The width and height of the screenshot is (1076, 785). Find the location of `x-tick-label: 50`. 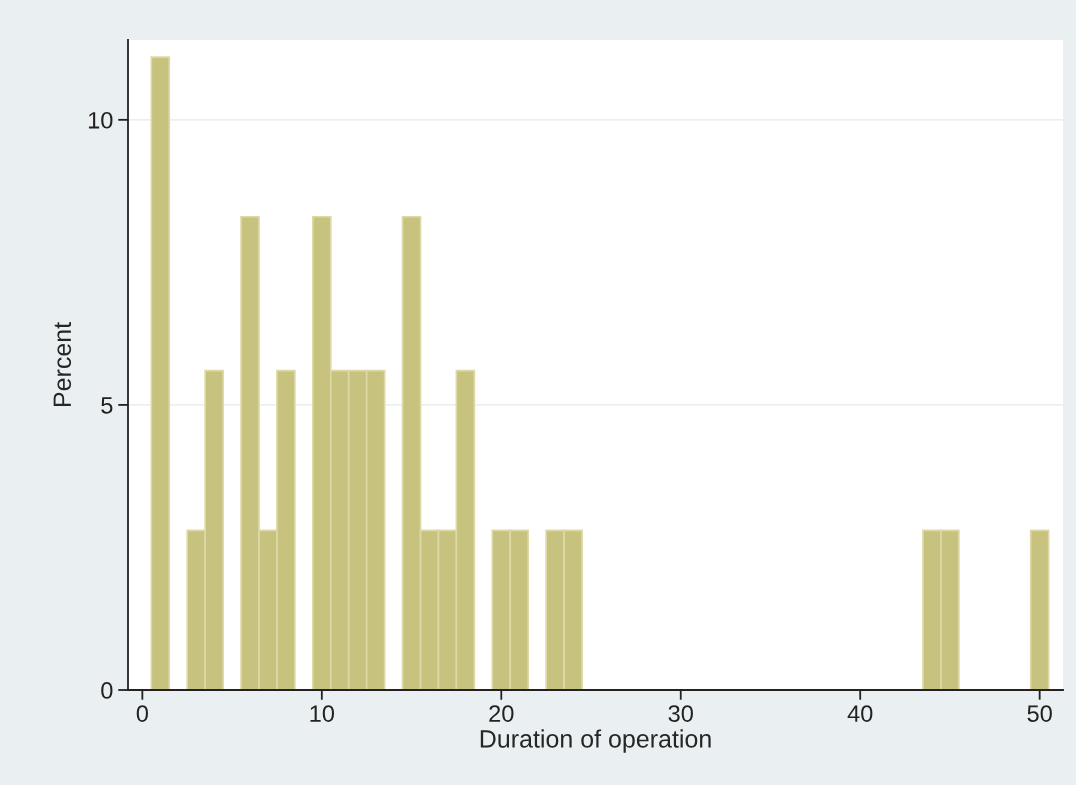

x-tick-label: 50 is located at coordinates (1039, 713).